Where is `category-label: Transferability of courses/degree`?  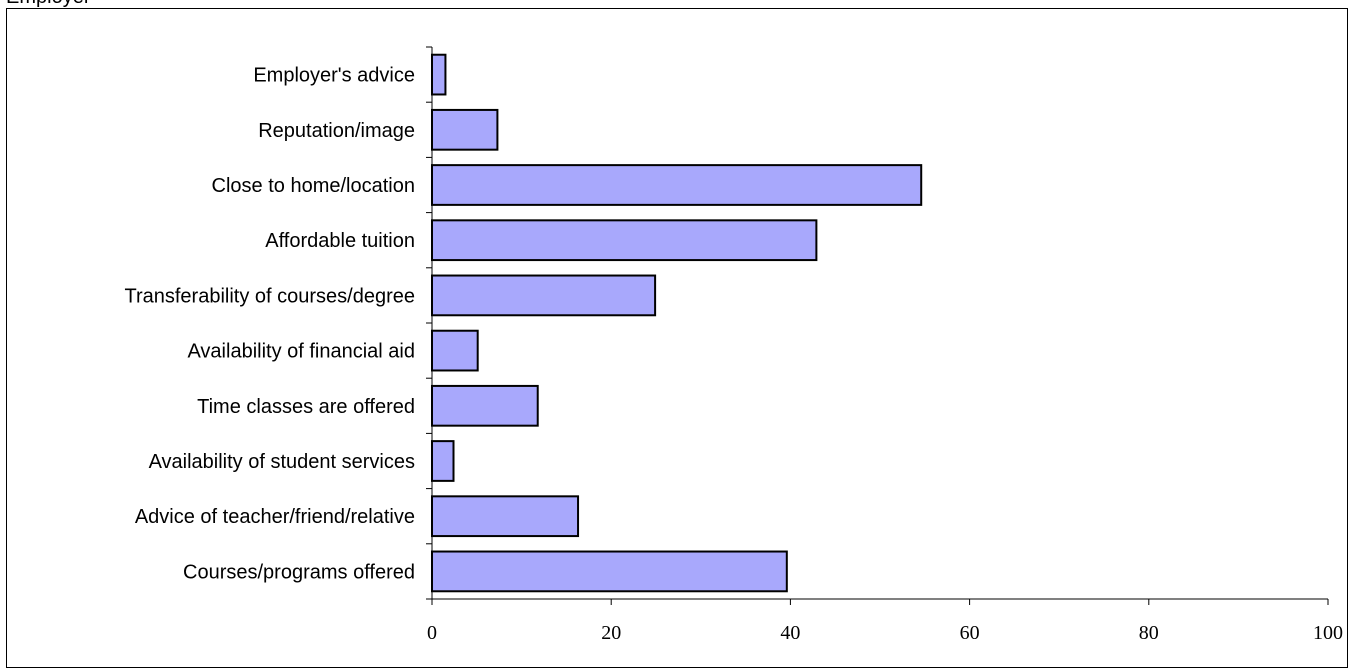
category-label: Transferability of courses/degree is located at coordinates (269, 296).